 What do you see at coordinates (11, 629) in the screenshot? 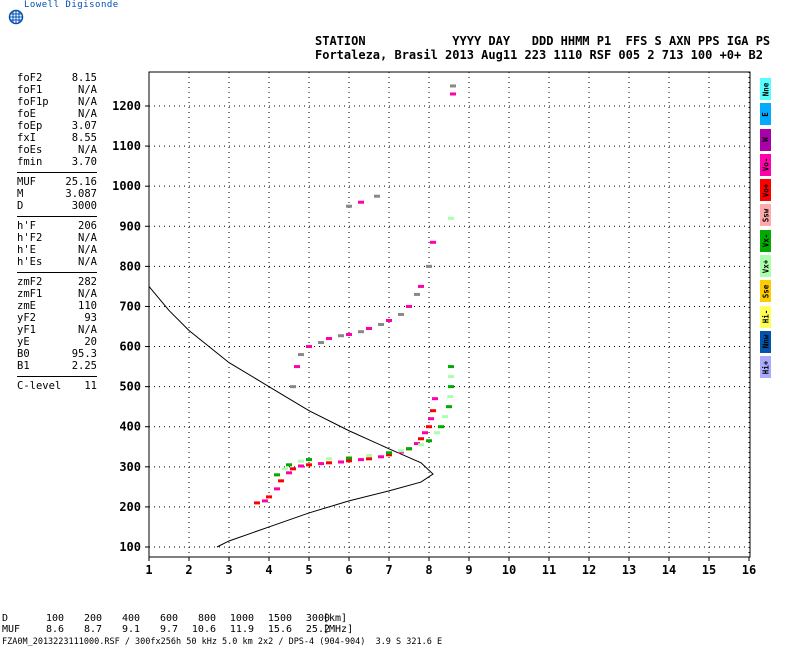
I see `row-label: MUF` at bounding box center [11, 629].